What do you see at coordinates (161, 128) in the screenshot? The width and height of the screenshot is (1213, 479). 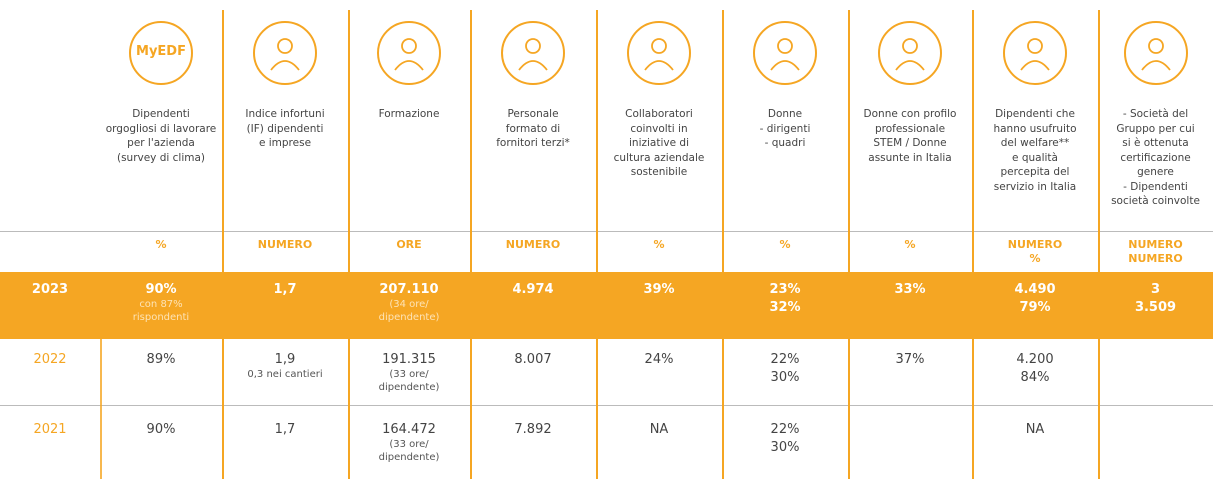 I see `column-label: orgogliosi di lavorare` at bounding box center [161, 128].